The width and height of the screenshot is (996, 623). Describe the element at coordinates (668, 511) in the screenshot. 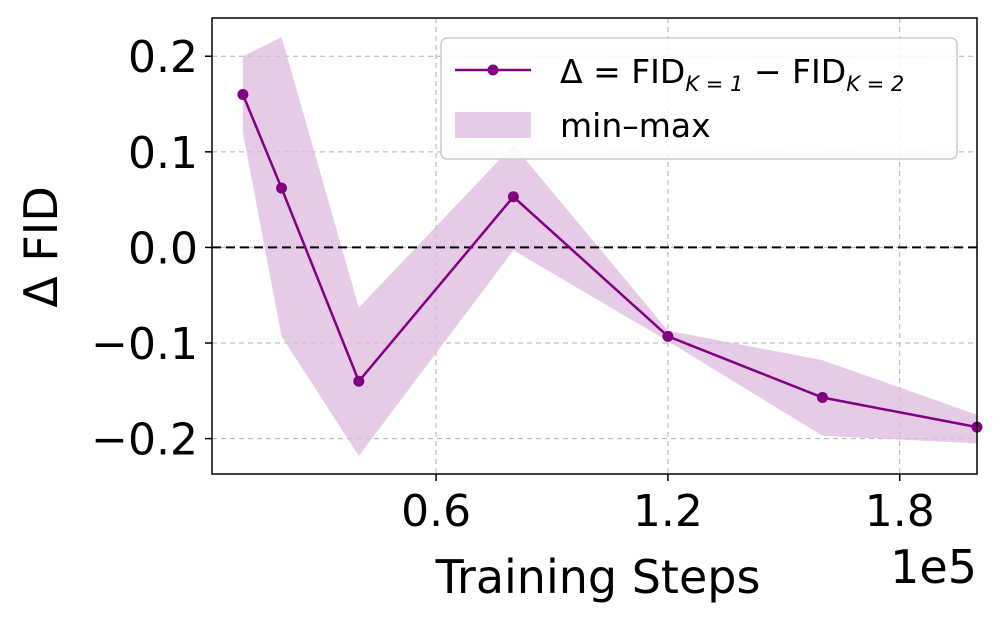

I see `x-tick-label: 1.2` at that location.